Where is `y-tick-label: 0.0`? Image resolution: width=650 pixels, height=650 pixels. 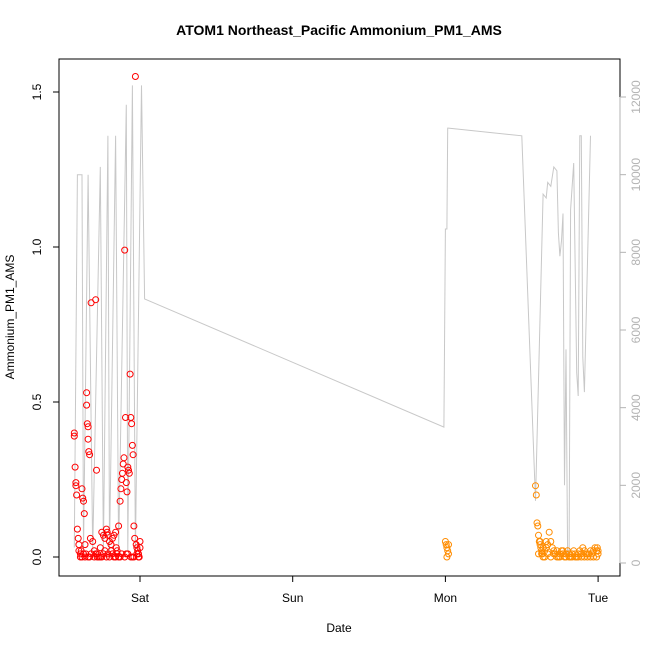 y-tick-label: 0.0 is located at coordinates (37, 556).